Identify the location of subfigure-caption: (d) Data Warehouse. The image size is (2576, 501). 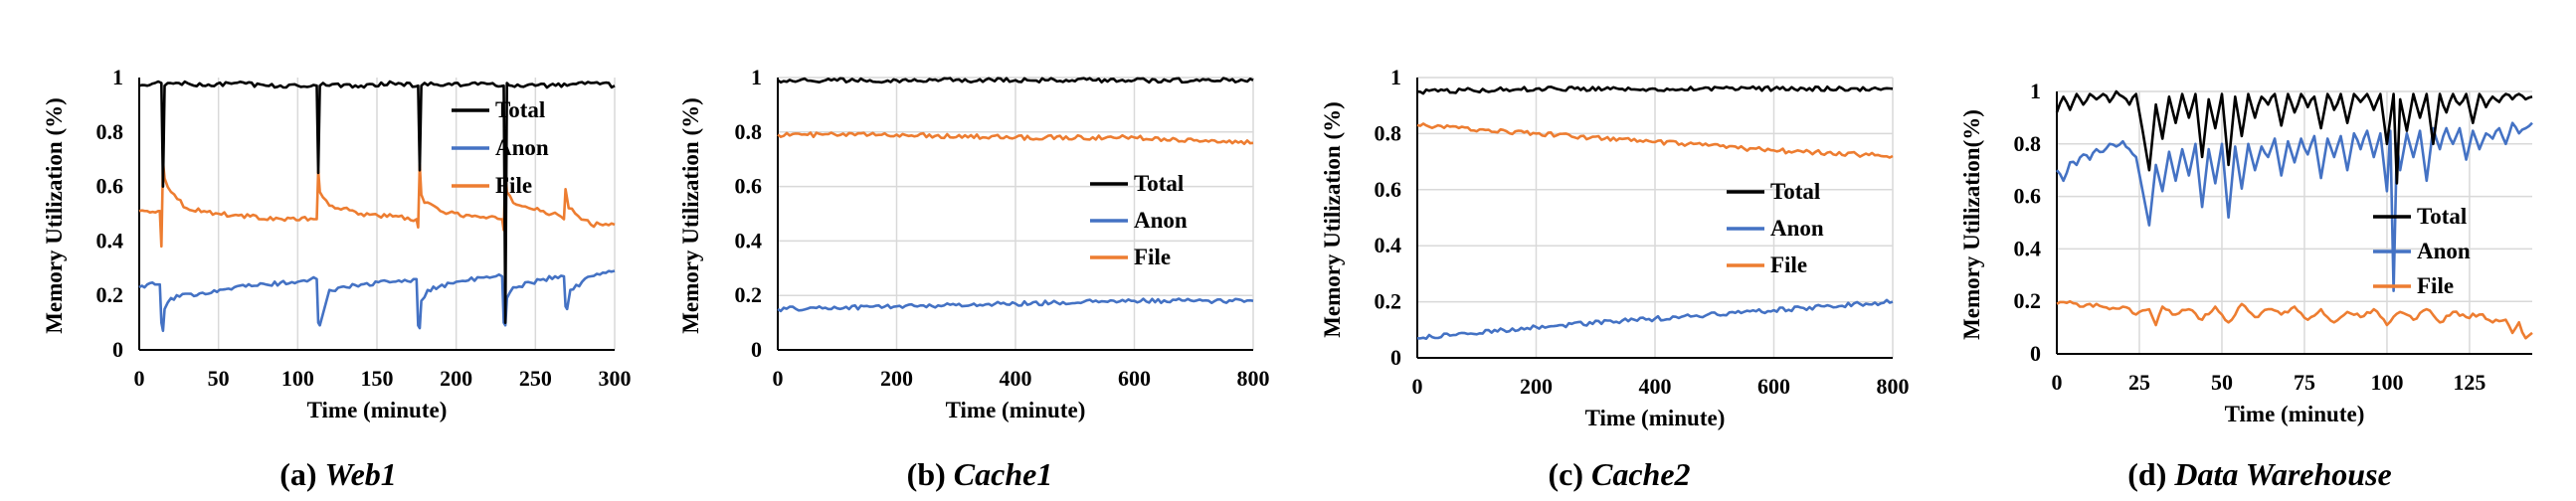
(2259, 474).